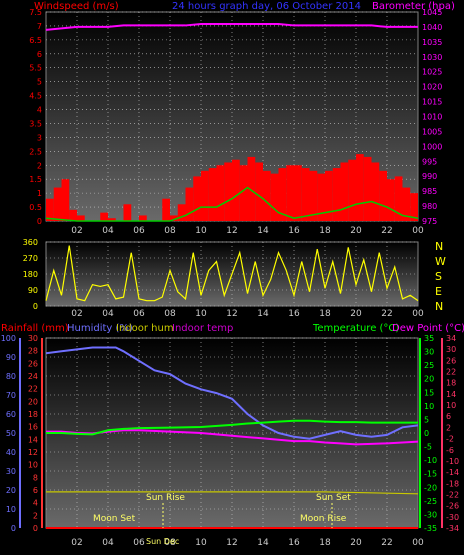  I want to click on wind-y-tick: 1.5, so click(35, 179).